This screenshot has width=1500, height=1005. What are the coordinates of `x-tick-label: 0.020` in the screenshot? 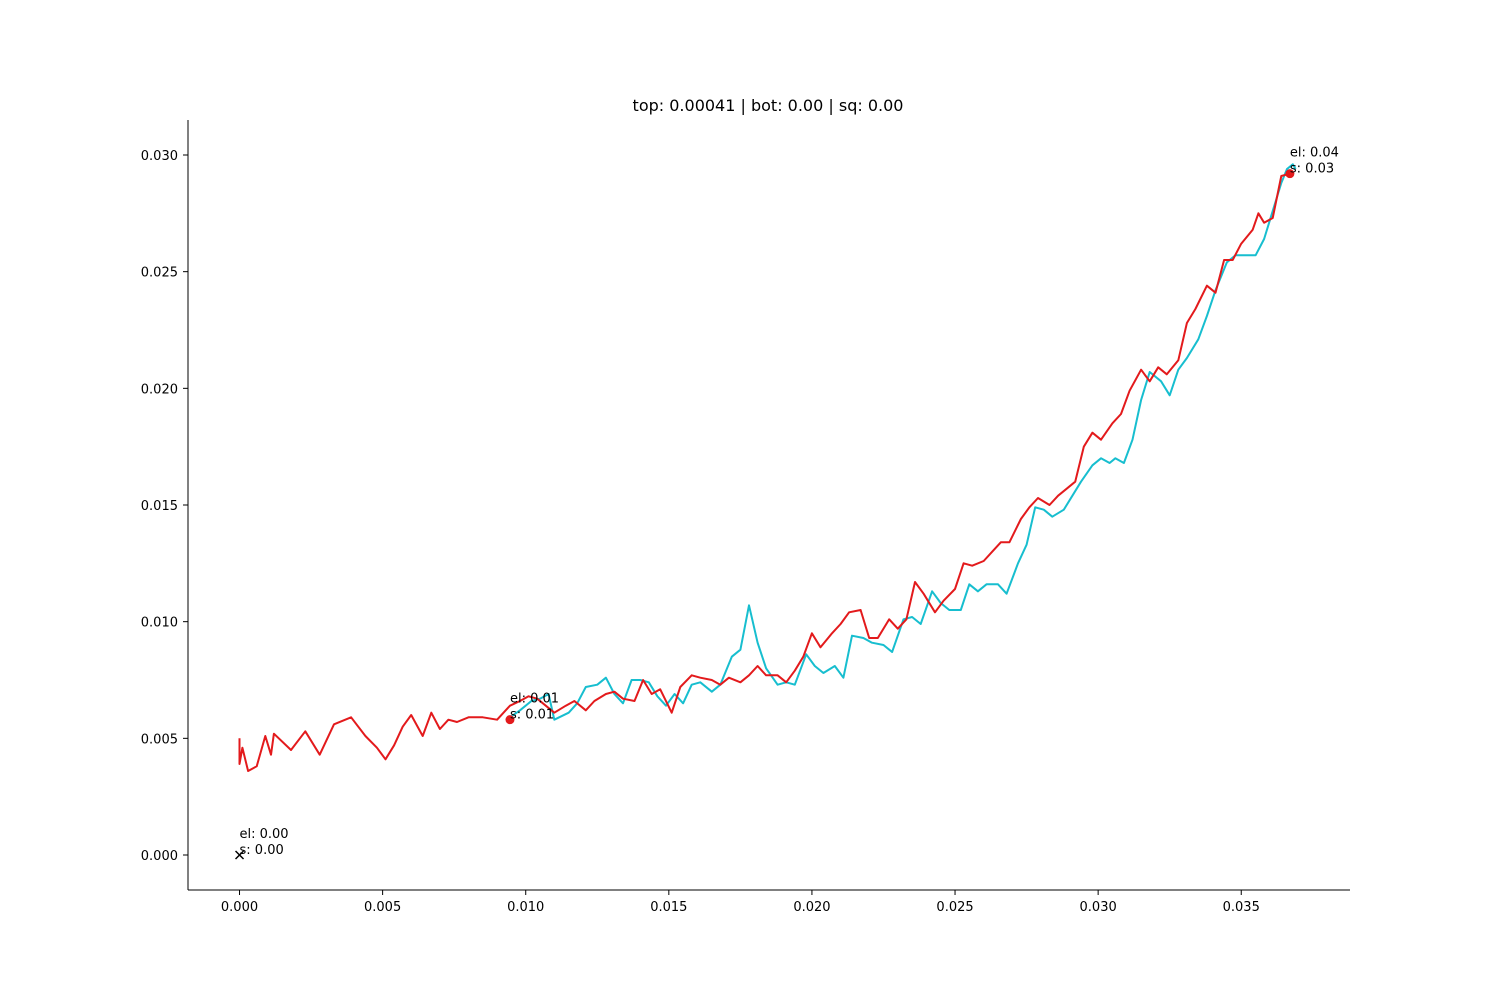 It's located at (811, 907).